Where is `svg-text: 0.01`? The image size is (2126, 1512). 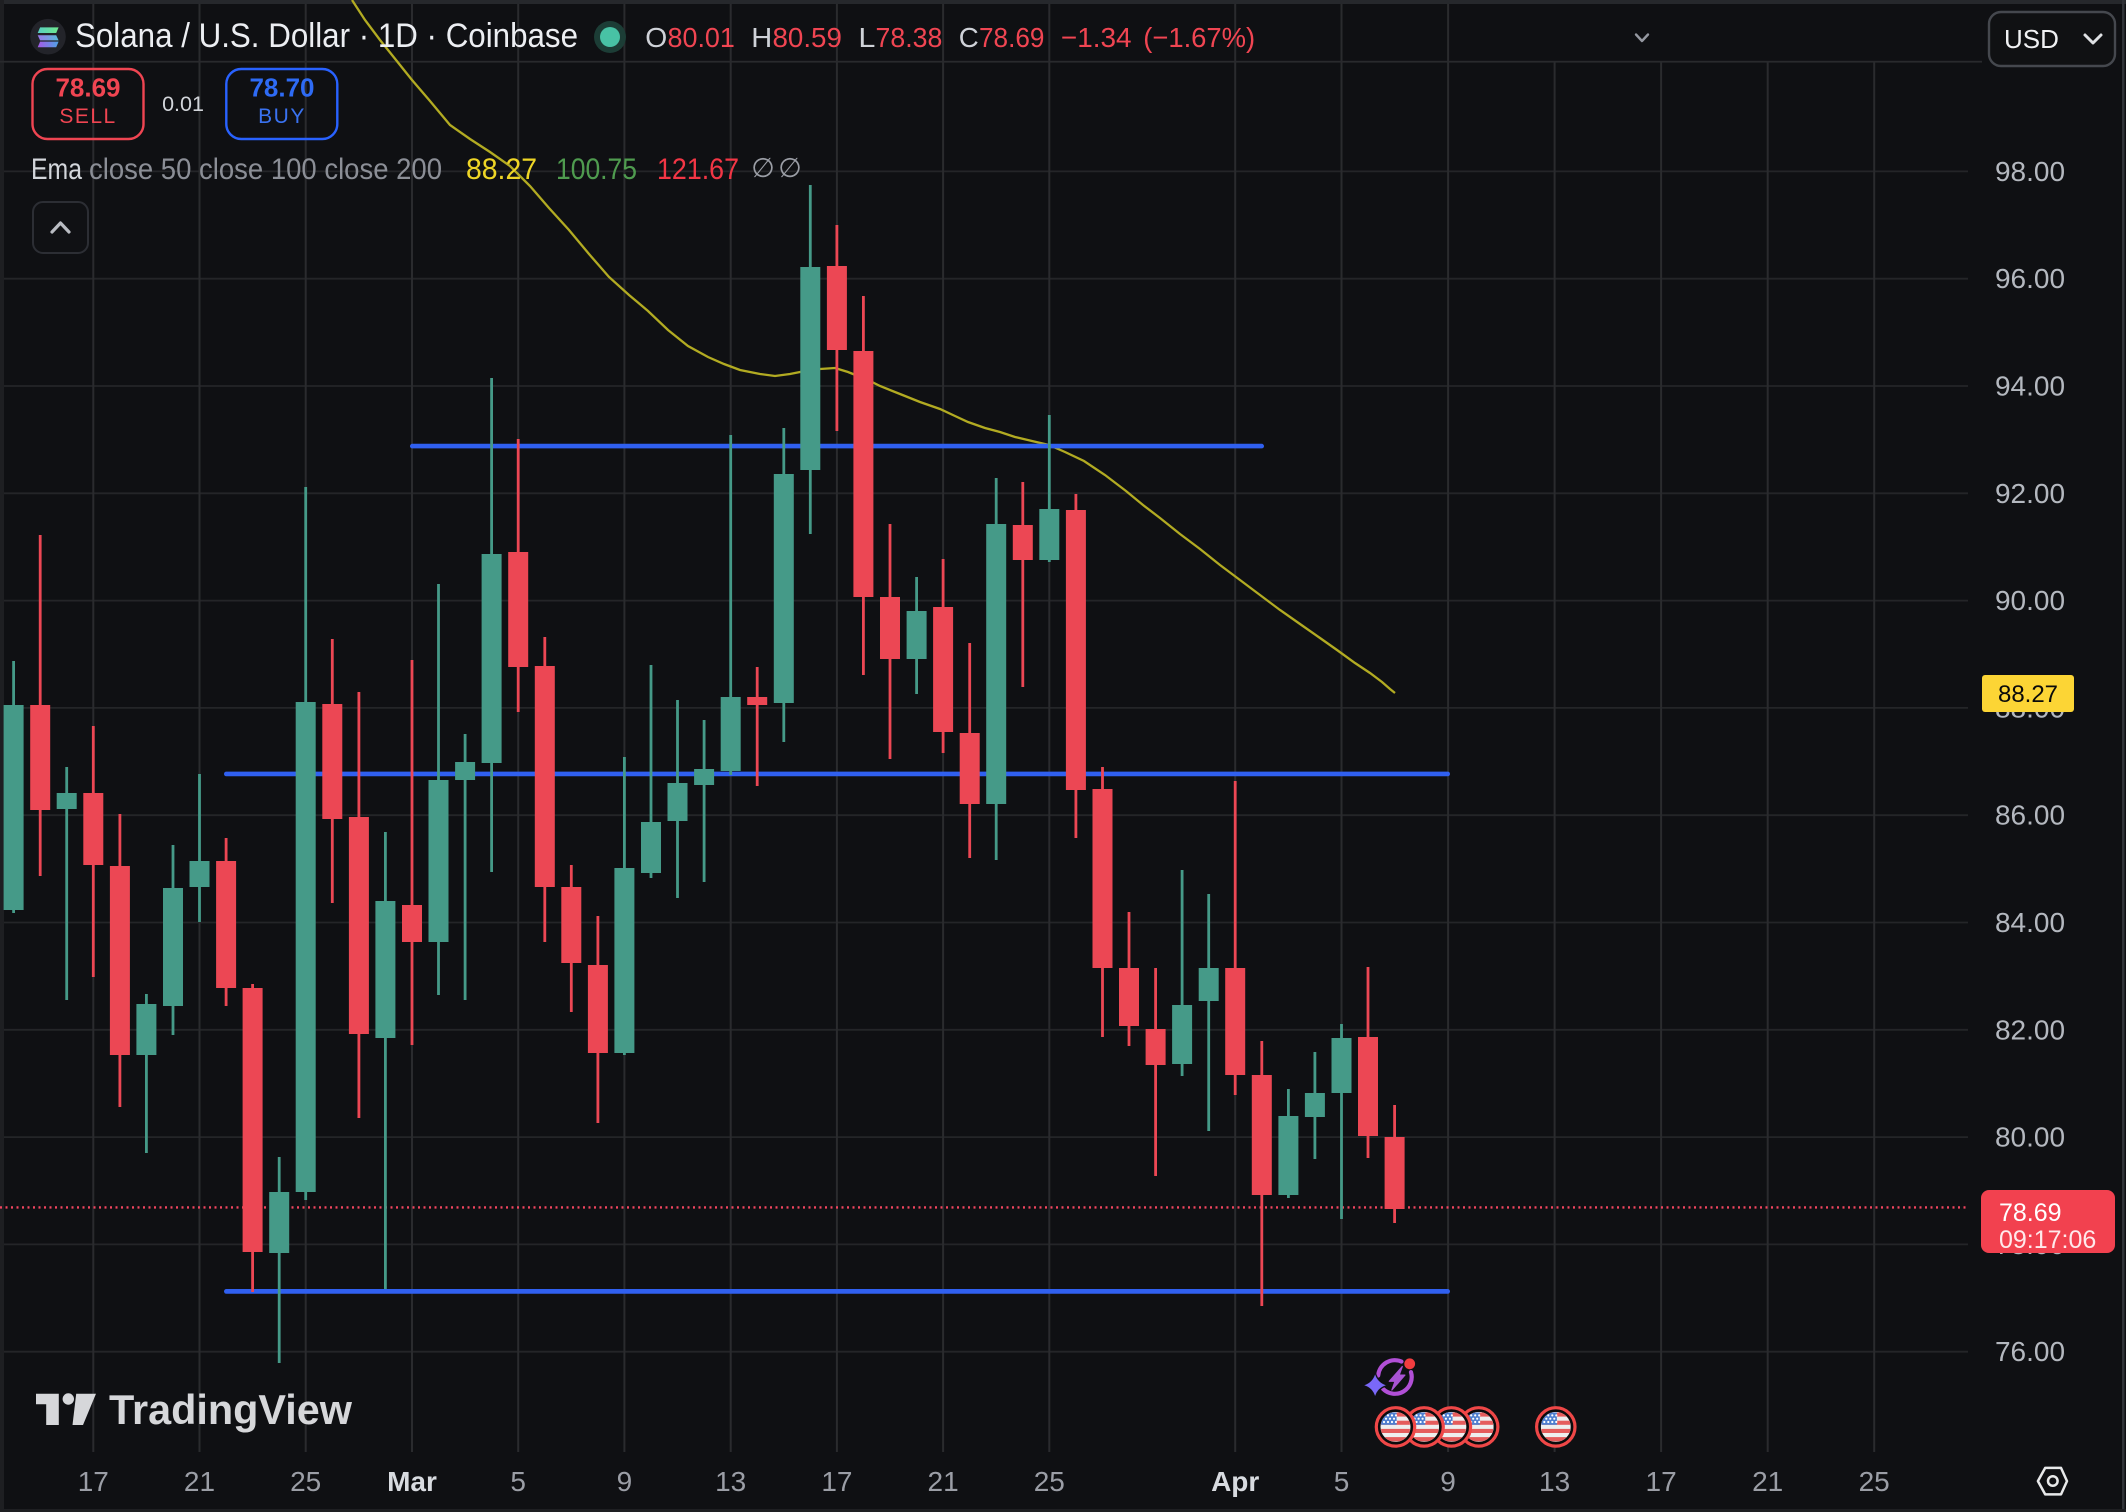
svg-text: 0.01 is located at coordinates (183, 104).